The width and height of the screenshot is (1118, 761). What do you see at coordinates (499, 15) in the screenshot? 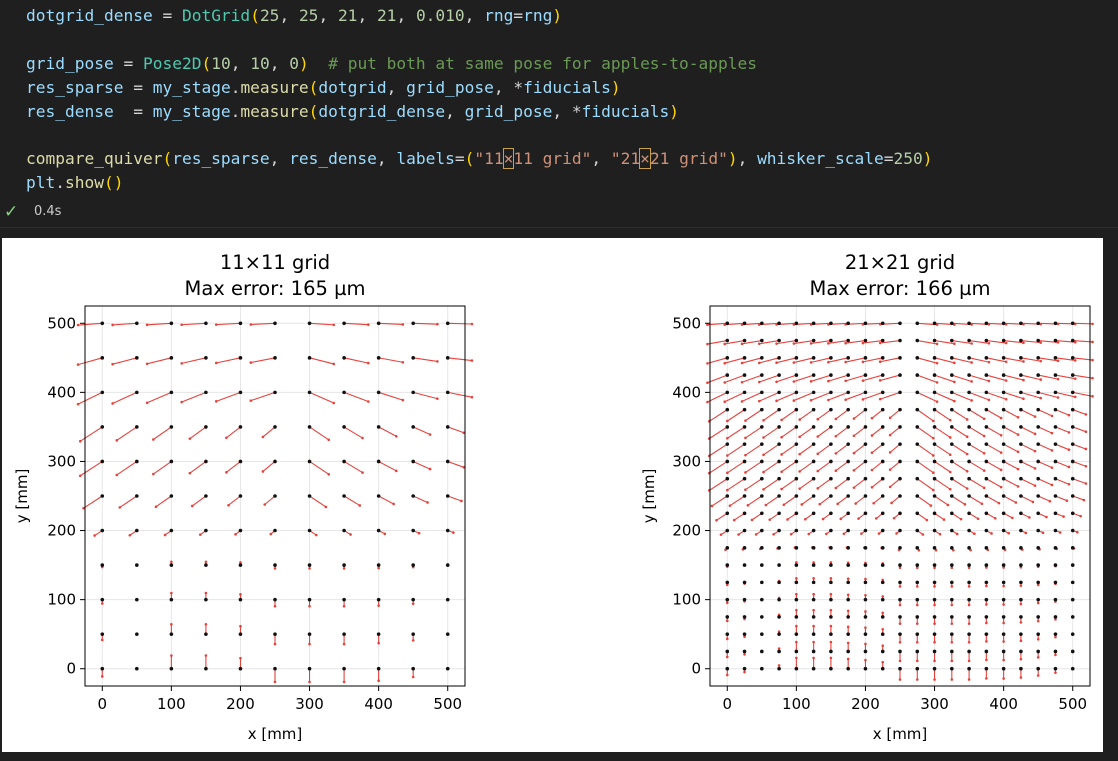
I see `code-token: rng` at bounding box center [499, 15].